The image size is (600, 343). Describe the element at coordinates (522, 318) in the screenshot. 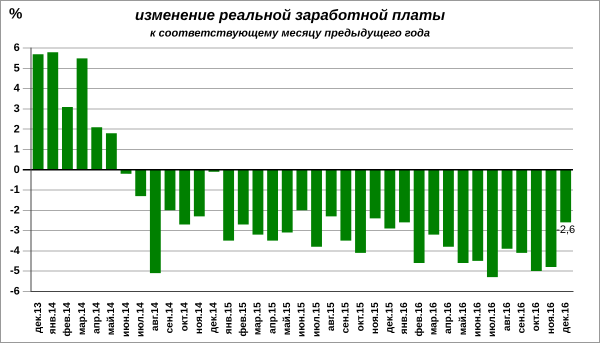

I see `x-tick-label: сен.16` at that location.